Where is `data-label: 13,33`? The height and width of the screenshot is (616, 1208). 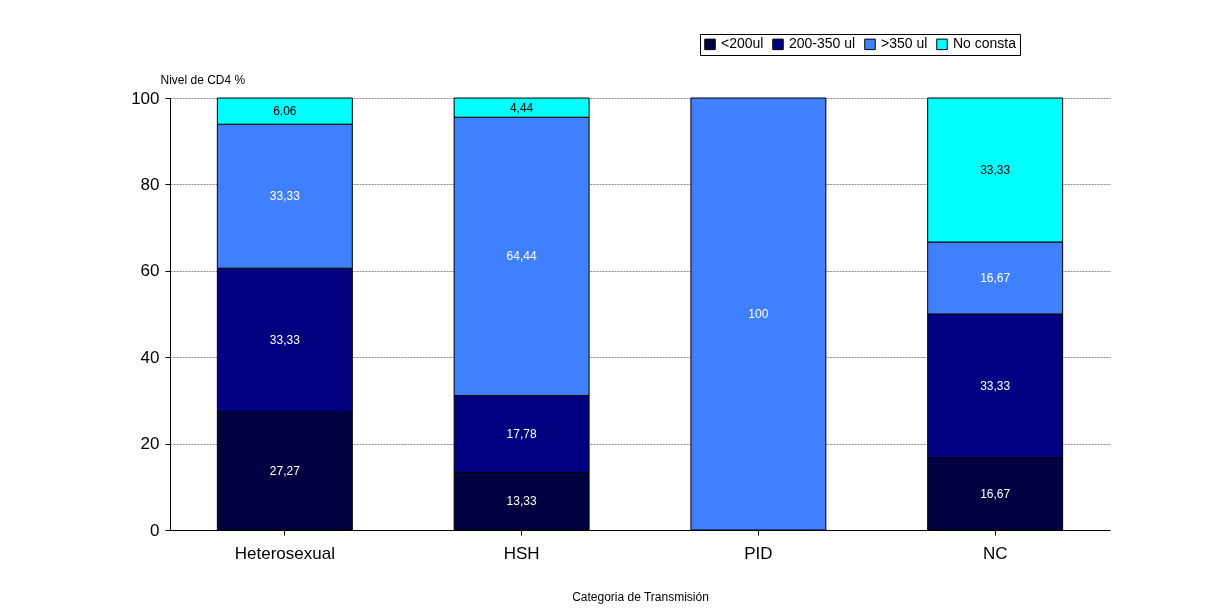 data-label: 13,33 is located at coordinates (521, 501).